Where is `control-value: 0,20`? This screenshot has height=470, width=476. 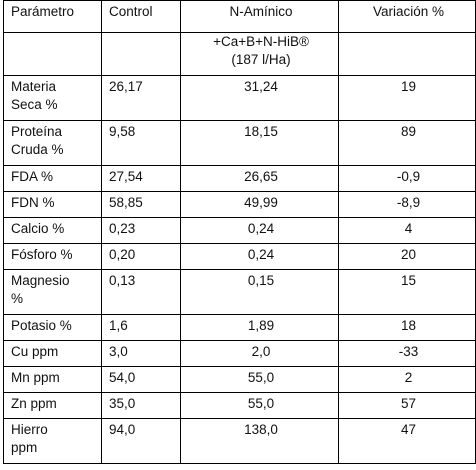 control-value: 0,20 is located at coordinates (141, 256).